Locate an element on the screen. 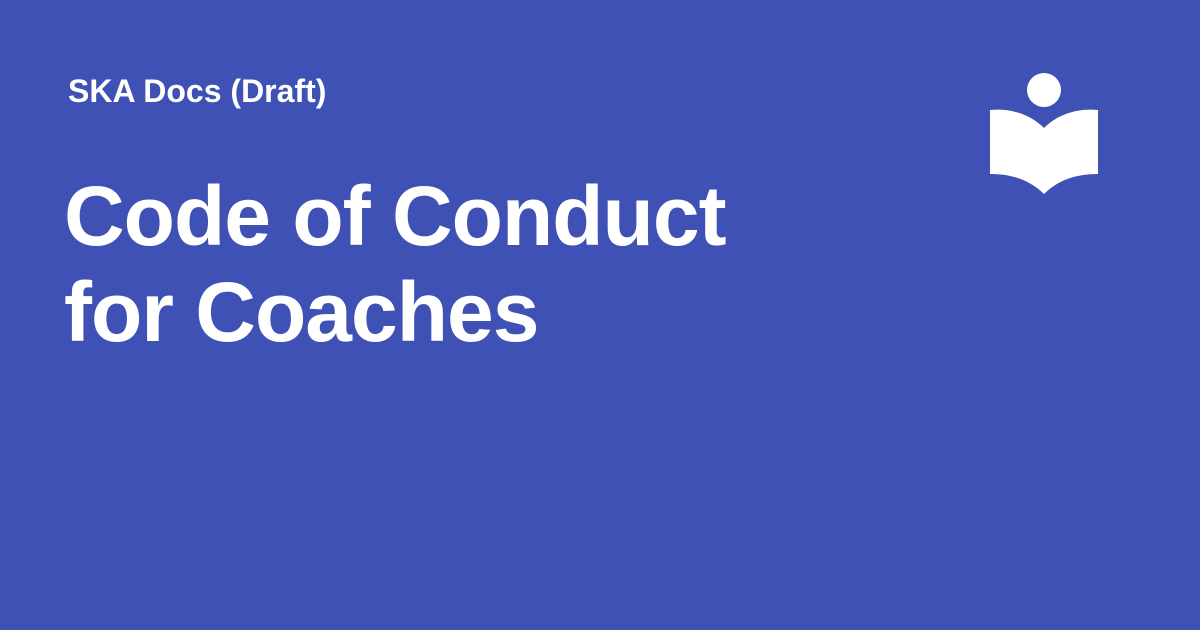 The width and height of the screenshot is (1200, 630). page-title-line-2: for Coaches is located at coordinates (301, 312).